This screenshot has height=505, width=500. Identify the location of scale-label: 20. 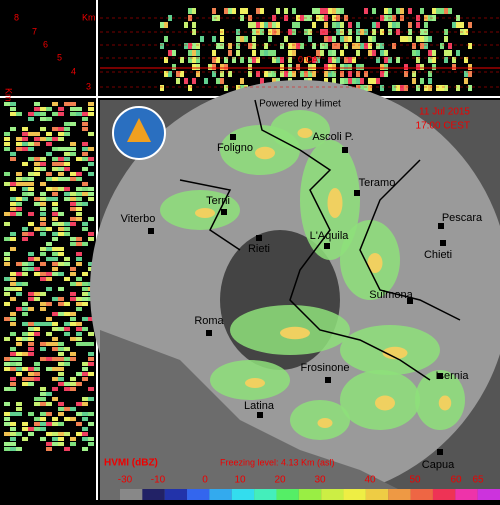
(280, 480).